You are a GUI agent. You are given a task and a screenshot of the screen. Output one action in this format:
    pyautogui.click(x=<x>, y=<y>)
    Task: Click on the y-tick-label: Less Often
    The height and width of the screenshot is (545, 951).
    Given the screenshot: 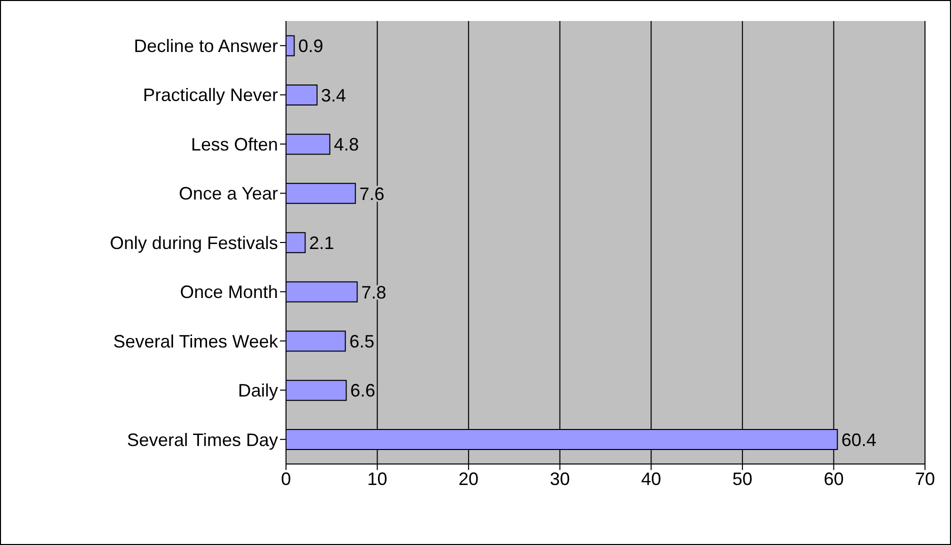 What is the action you would take?
    pyautogui.click(x=234, y=144)
    